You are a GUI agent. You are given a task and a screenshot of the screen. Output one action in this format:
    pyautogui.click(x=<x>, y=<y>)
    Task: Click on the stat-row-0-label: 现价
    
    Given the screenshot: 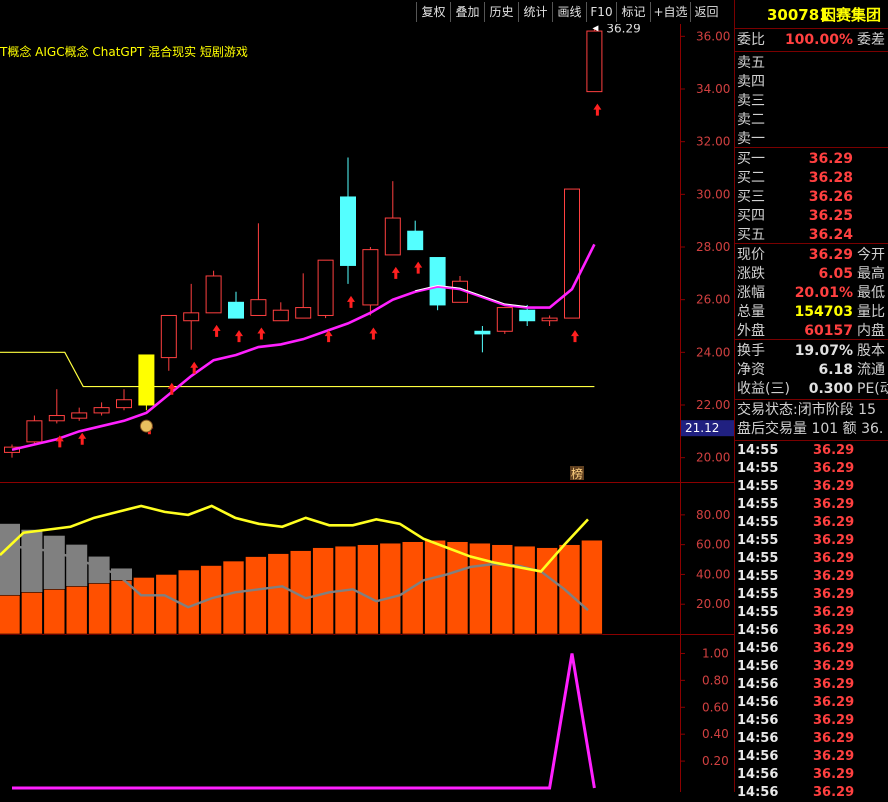 What is the action you would take?
    pyautogui.click(x=751, y=255)
    